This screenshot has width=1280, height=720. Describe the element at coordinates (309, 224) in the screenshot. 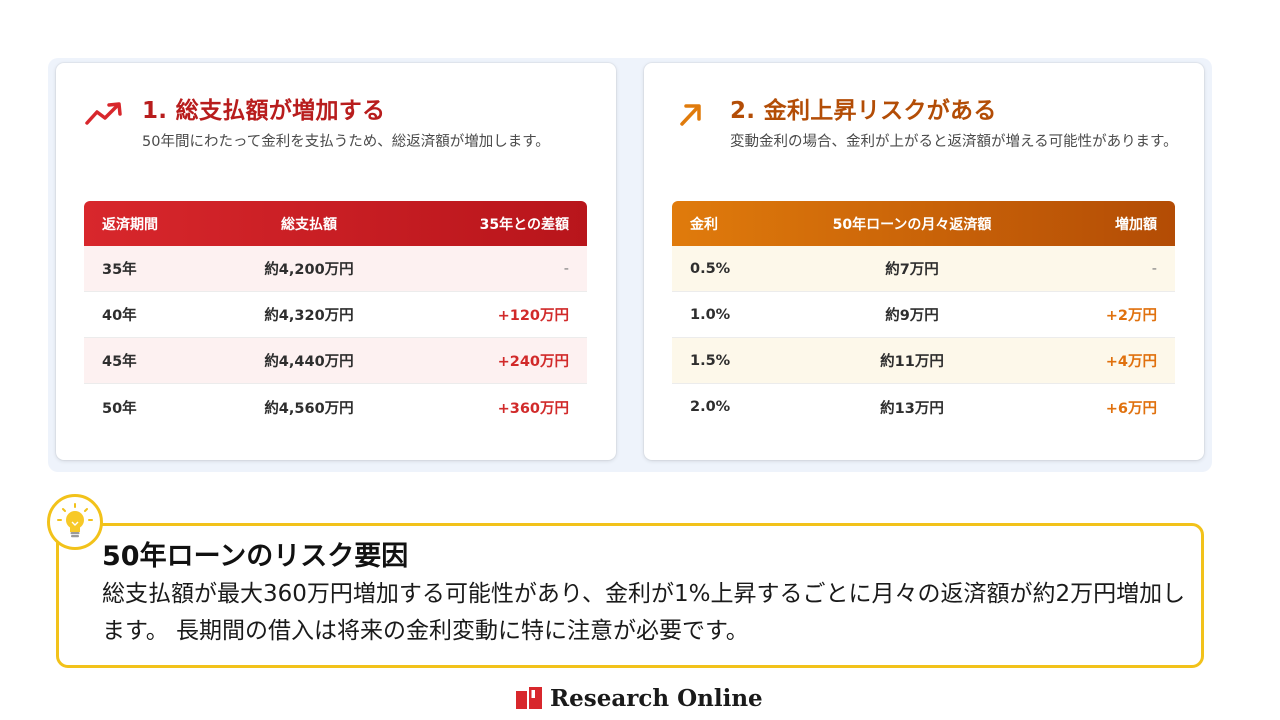

I see `header-total: 総支払額` at that location.